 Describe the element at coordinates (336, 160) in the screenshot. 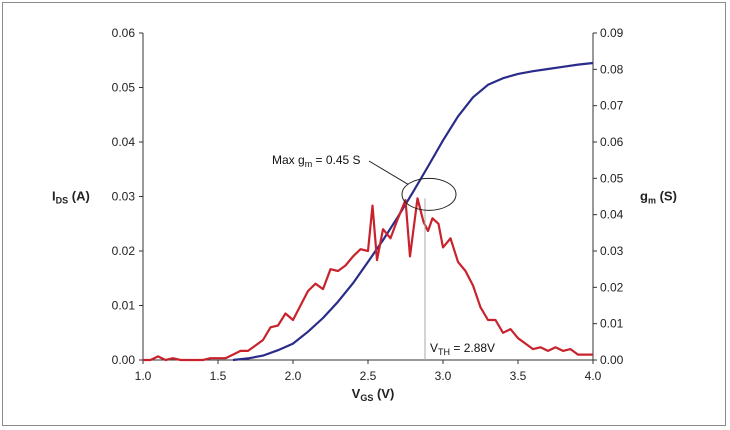

I see `max-gm-label-tail: = 0.45 S` at that location.